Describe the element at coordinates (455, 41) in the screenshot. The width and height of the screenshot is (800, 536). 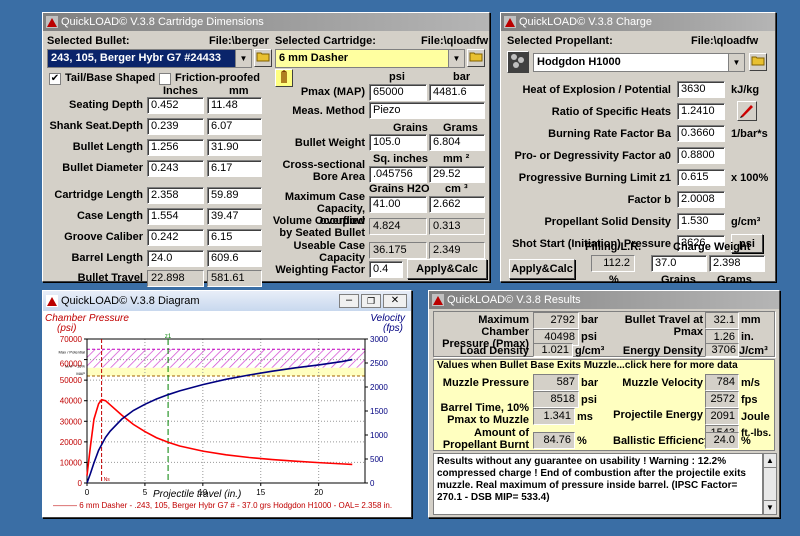
I see `cartridge-file-label: File:\qloadfw` at that location.